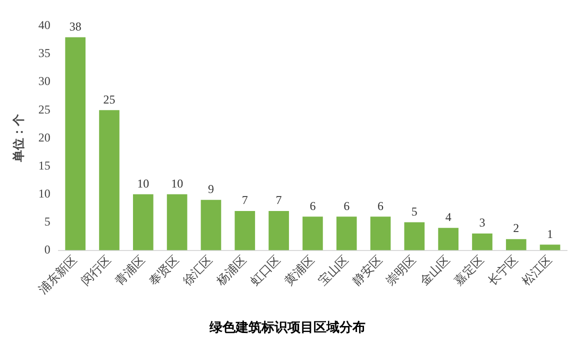  I want to click on x-tick-label: 静安区, so click(367, 270).